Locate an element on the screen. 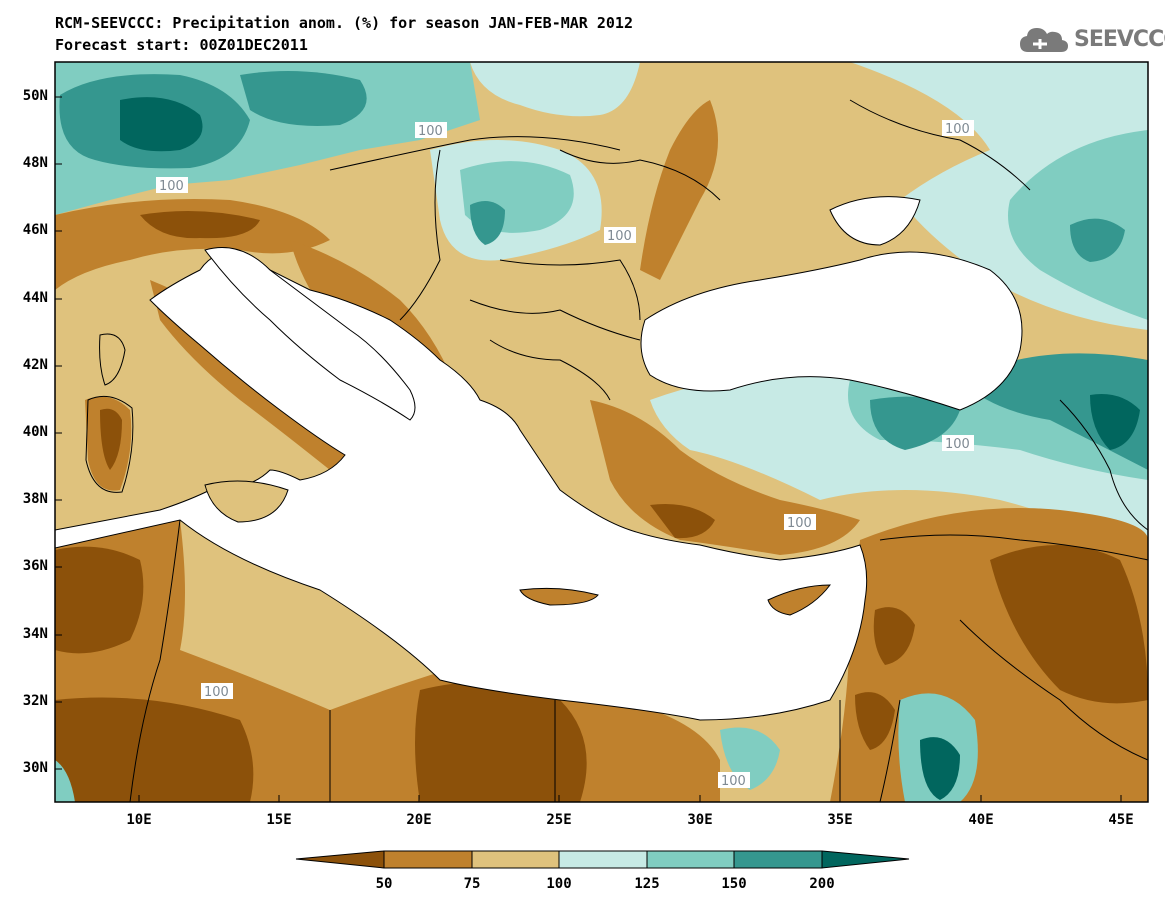 This screenshot has width=1165, height=907. lat-label-42n: 42N is located at coordinates (35, 365).